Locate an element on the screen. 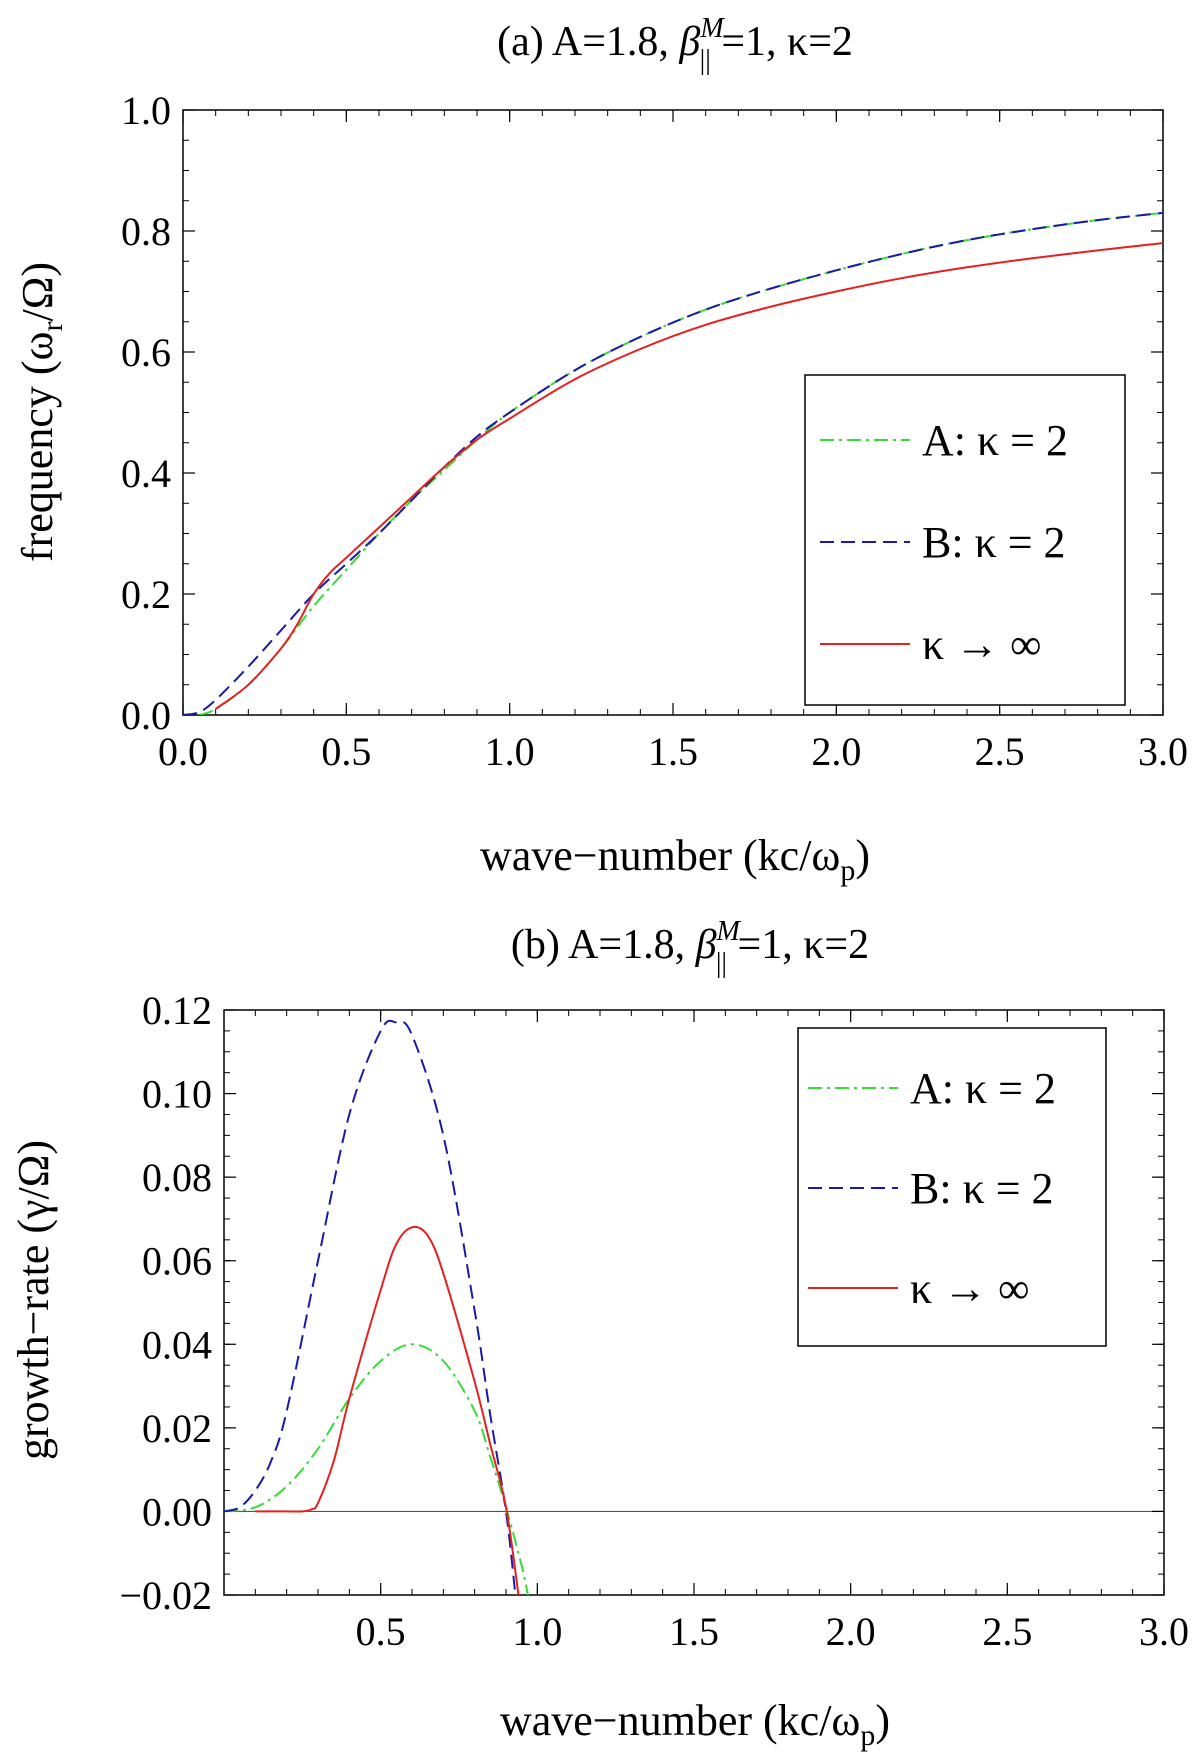  panel-a-title: (a) A=1.8, βM || =1, κ=2 is located at coordinates (675, 44).